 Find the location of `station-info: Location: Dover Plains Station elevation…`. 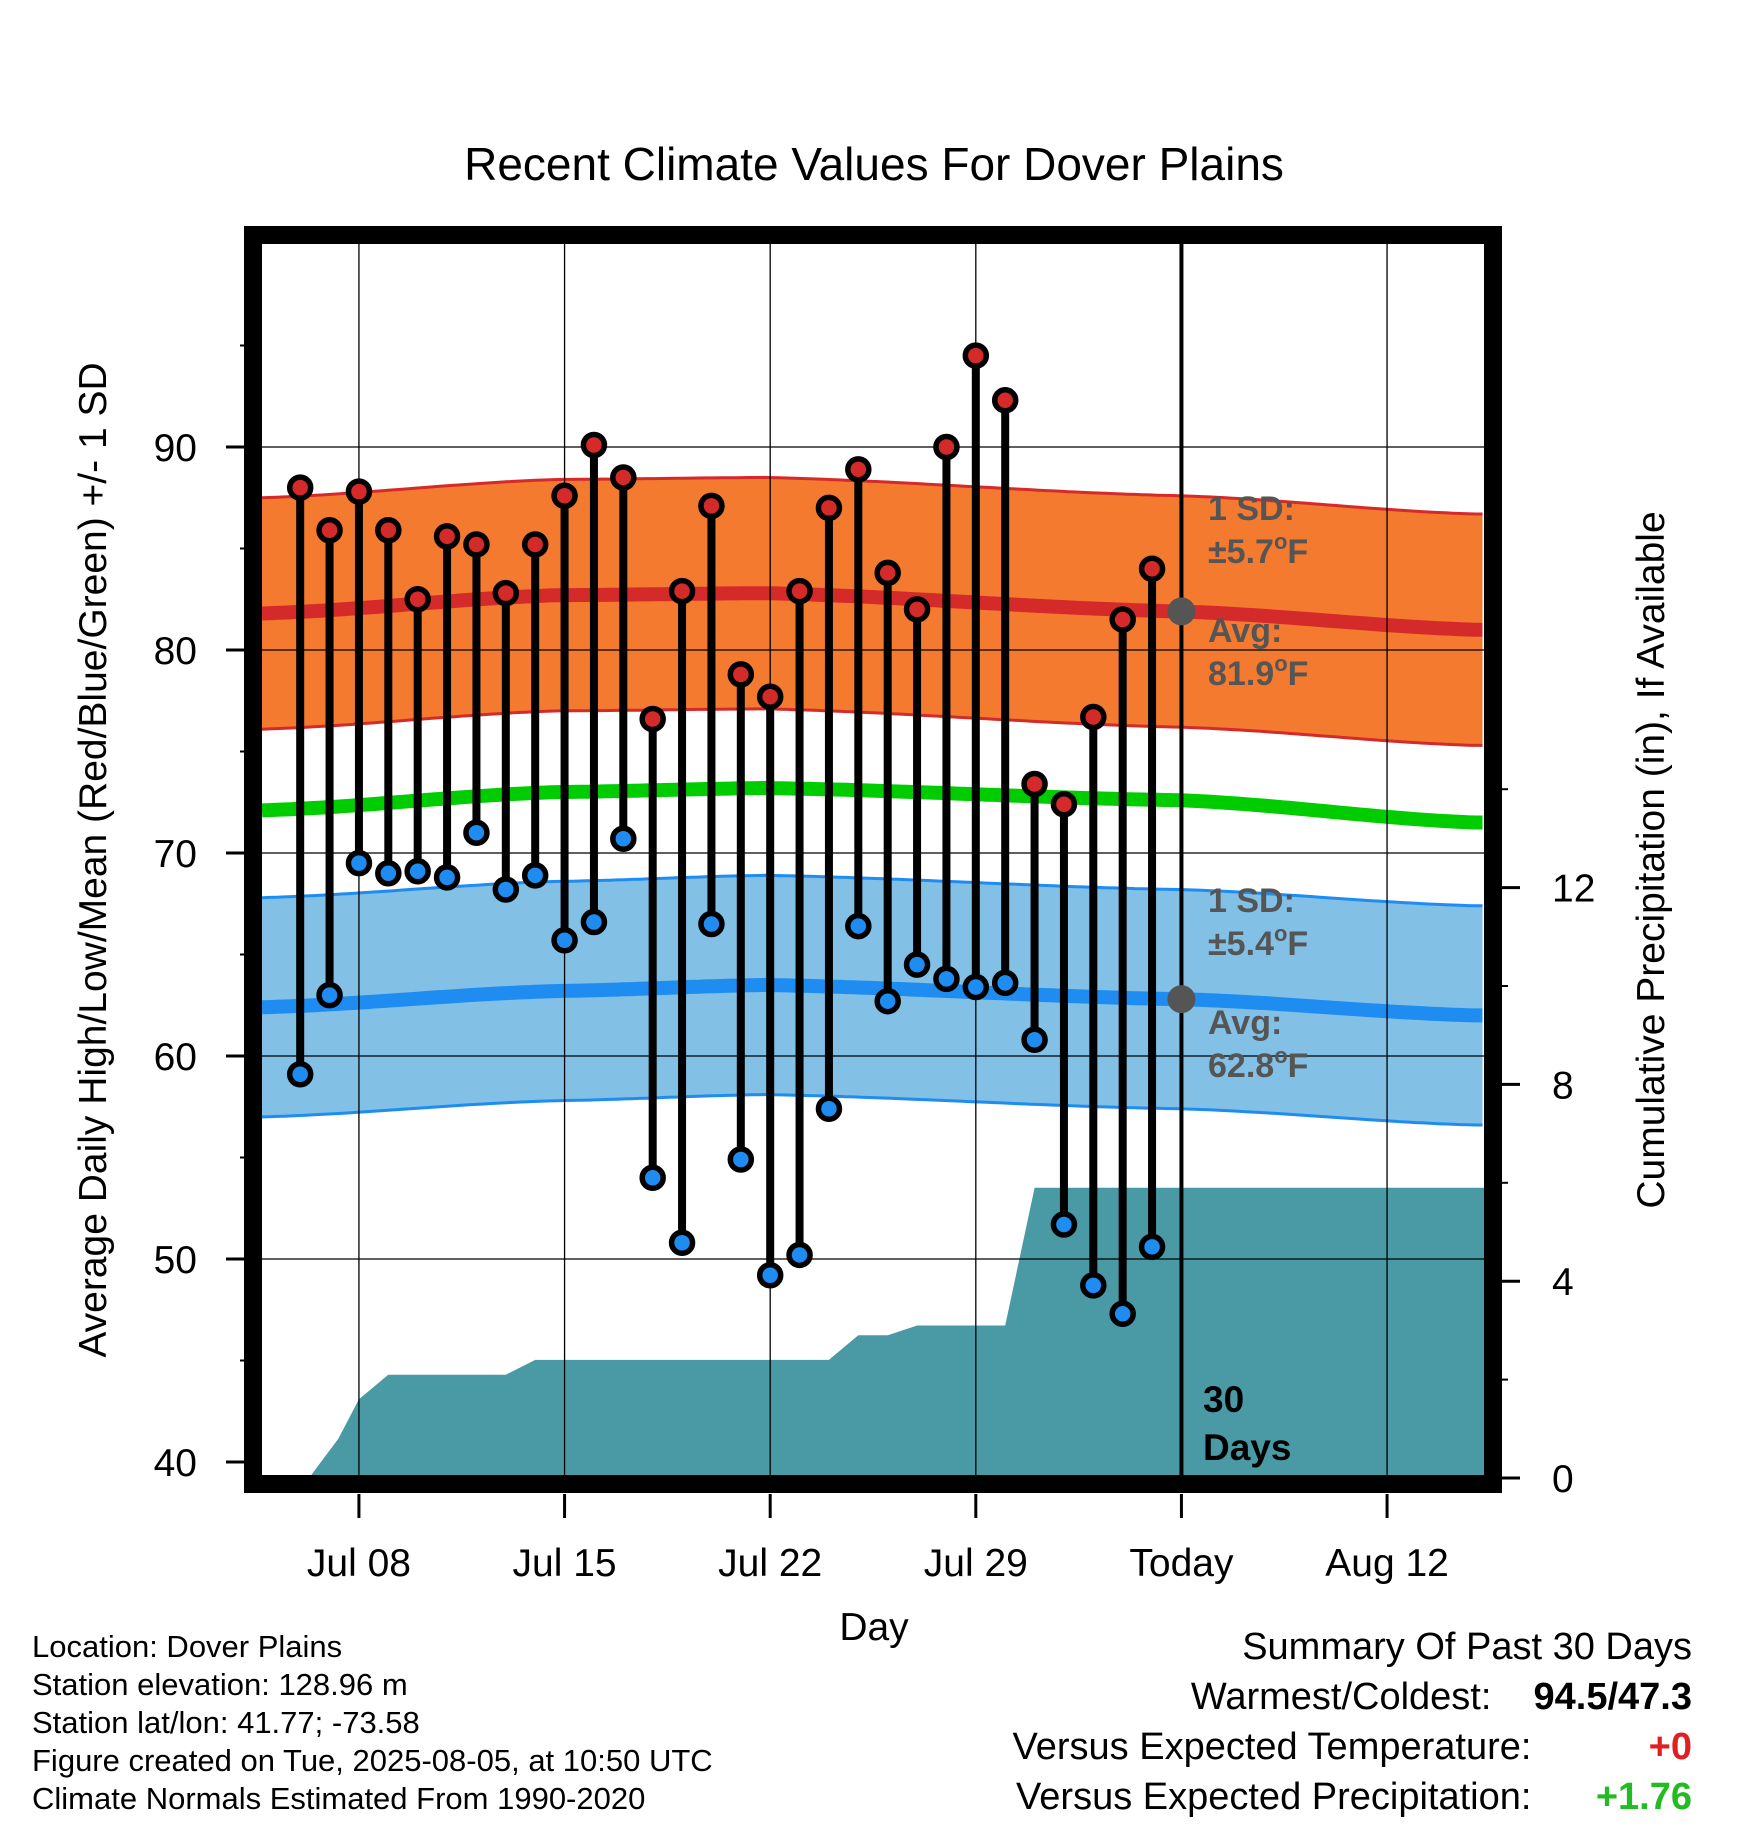

station-info: Location: Dover Plains Station elevation… is located at coordinates (372, 1723).